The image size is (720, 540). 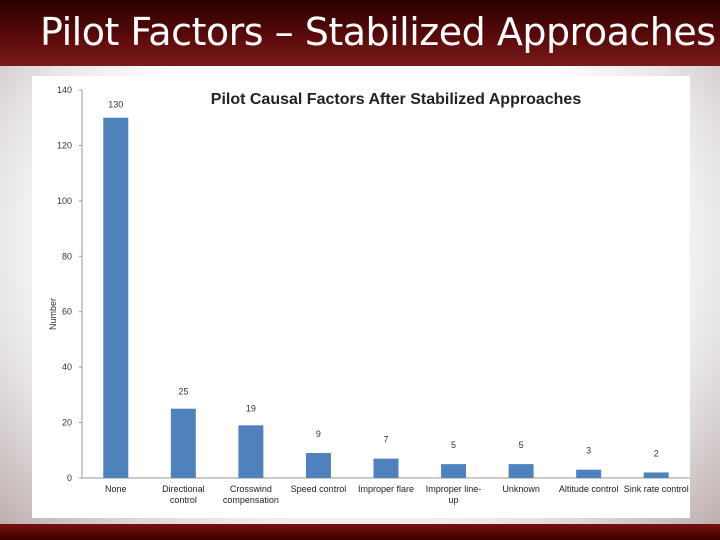 What do you see at coordinates (251, 500) in the screenshot?
I see `category-label-line: compensation` at bounding box center [251, 500].